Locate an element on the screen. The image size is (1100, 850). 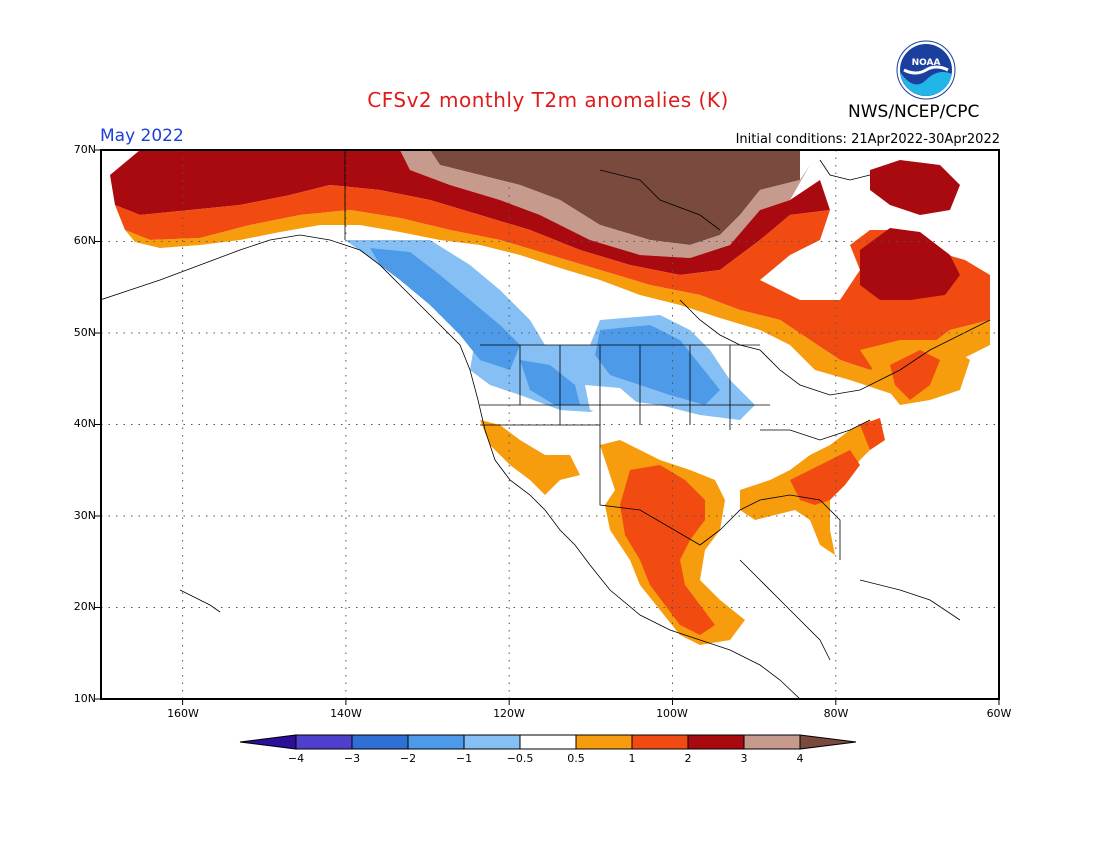
anomaly-region-tan is located at coordinates (605, 204).